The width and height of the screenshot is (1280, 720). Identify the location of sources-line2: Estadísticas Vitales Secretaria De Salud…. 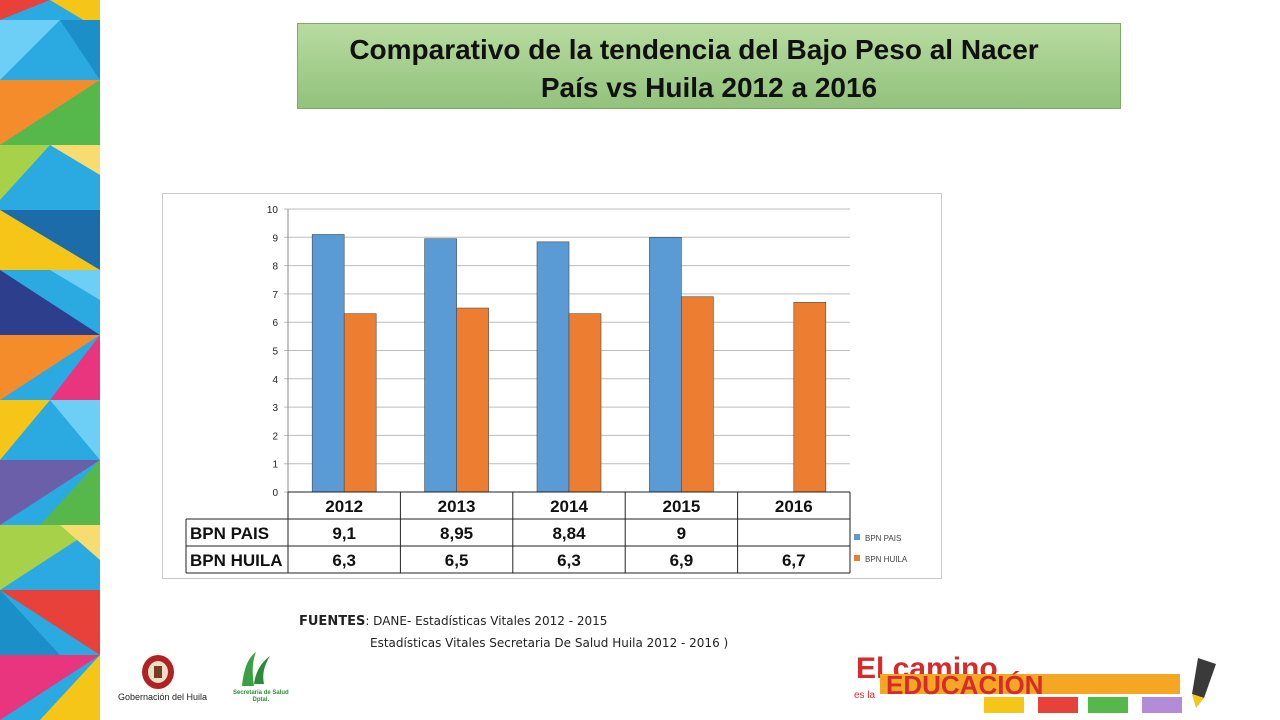
(549, 643).